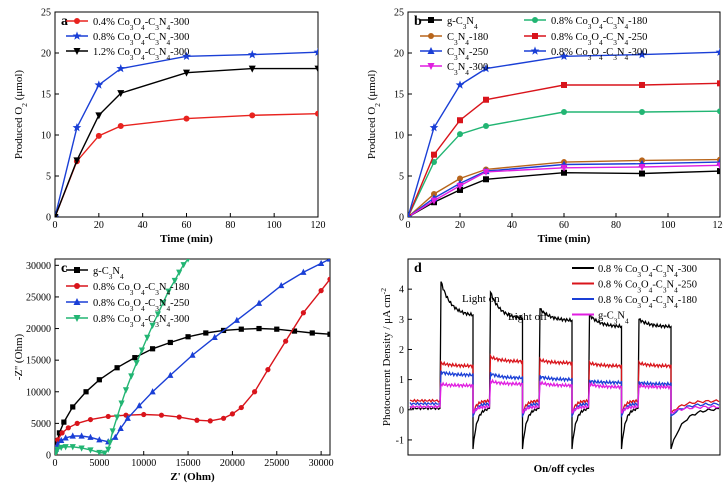 The width and height of the screenshot is (723, 488). What do you see at coordinates (401, 290) in the screenshot?
I see `y-tick-label: 4` at bounding box center [401, 290].